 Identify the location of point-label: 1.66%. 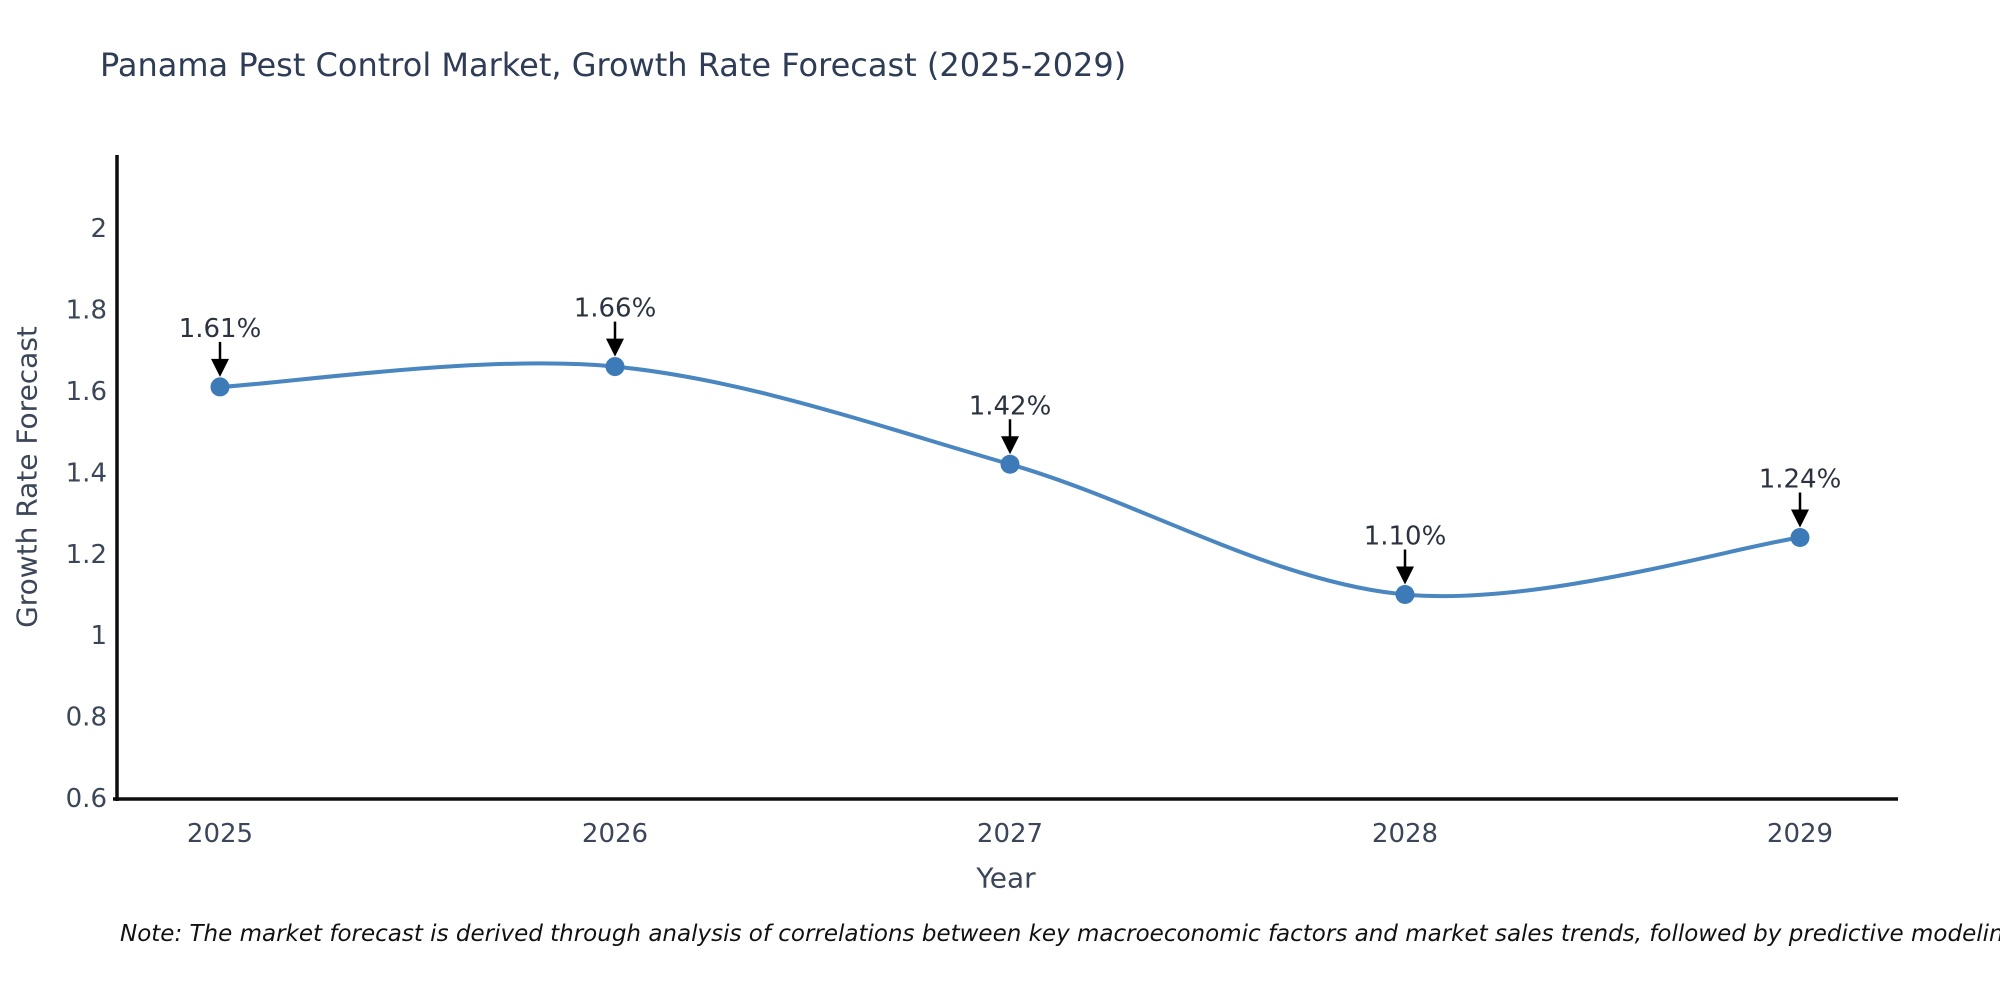
(615, 309).